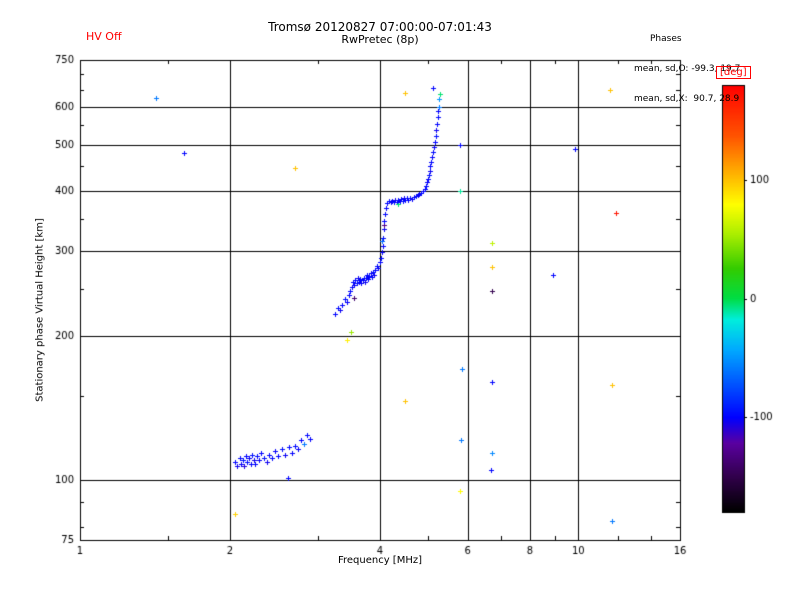 The height and width of the screenshot is (600, 800). Describe the element at coordinates (104, 36) in the screenshot. I see `hv-status-label: HV Off` at that location.